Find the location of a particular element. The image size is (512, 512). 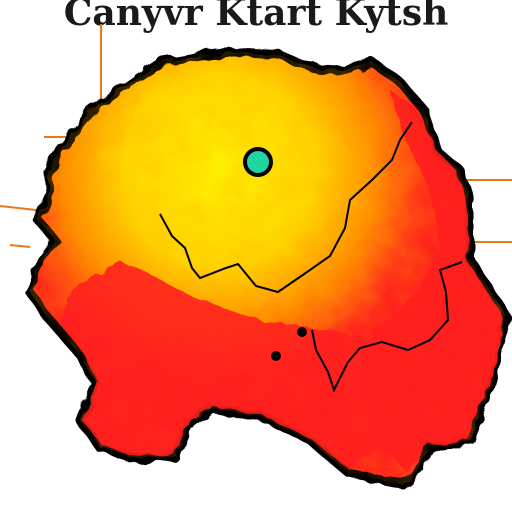

route-line is located at coordinates (20, 246).